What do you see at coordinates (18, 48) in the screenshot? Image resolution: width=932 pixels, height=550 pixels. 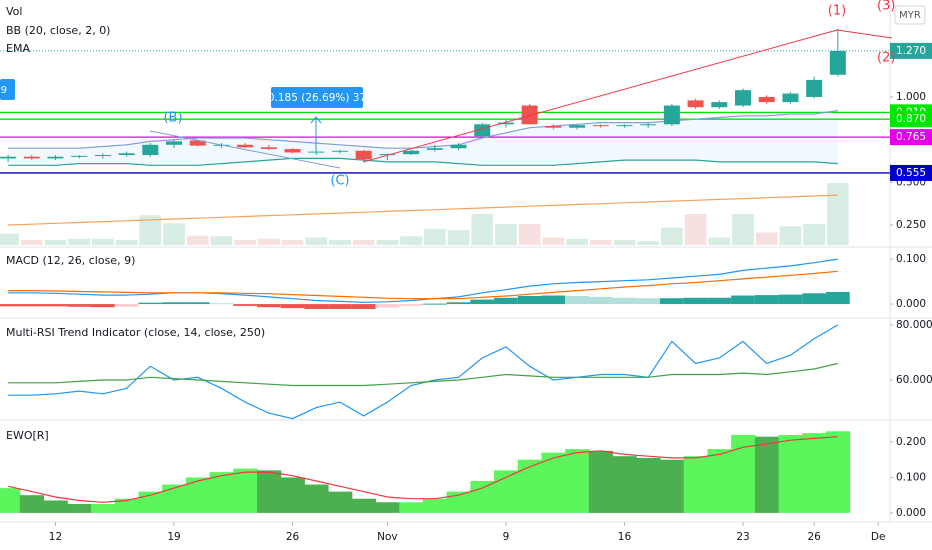 I see `legend-label: EMA` at bounding box center [18, 48].